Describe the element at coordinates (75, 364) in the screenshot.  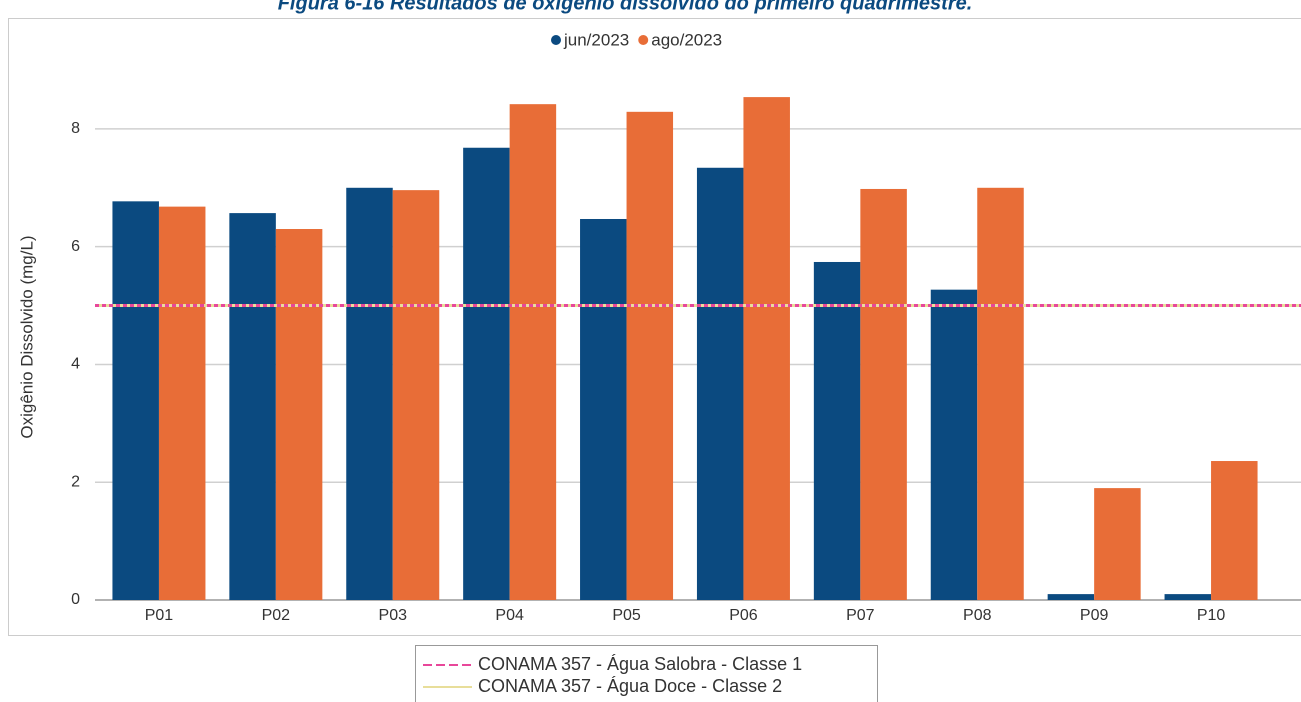
I see `y-tick-label: 4` at that location.